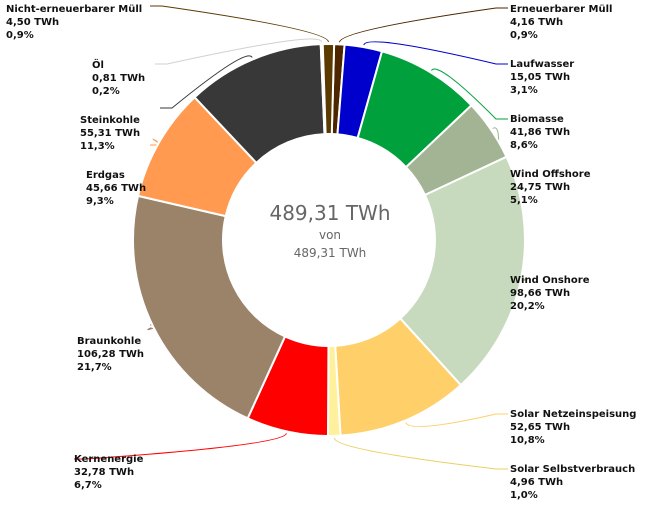 This screenshot has height=506, width=659. Describe the element at coordinates (97, 146) in the screenshot. I see `label-percent: 11,3%` at that location.